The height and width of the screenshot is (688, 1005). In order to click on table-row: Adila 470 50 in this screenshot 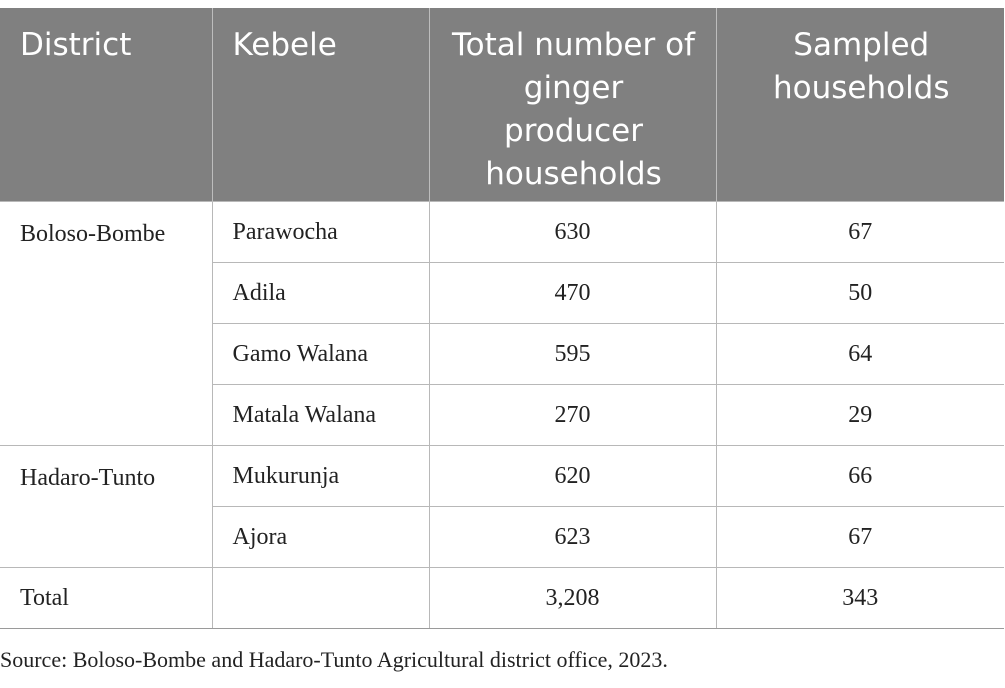, I will do `click(502, 292)`.